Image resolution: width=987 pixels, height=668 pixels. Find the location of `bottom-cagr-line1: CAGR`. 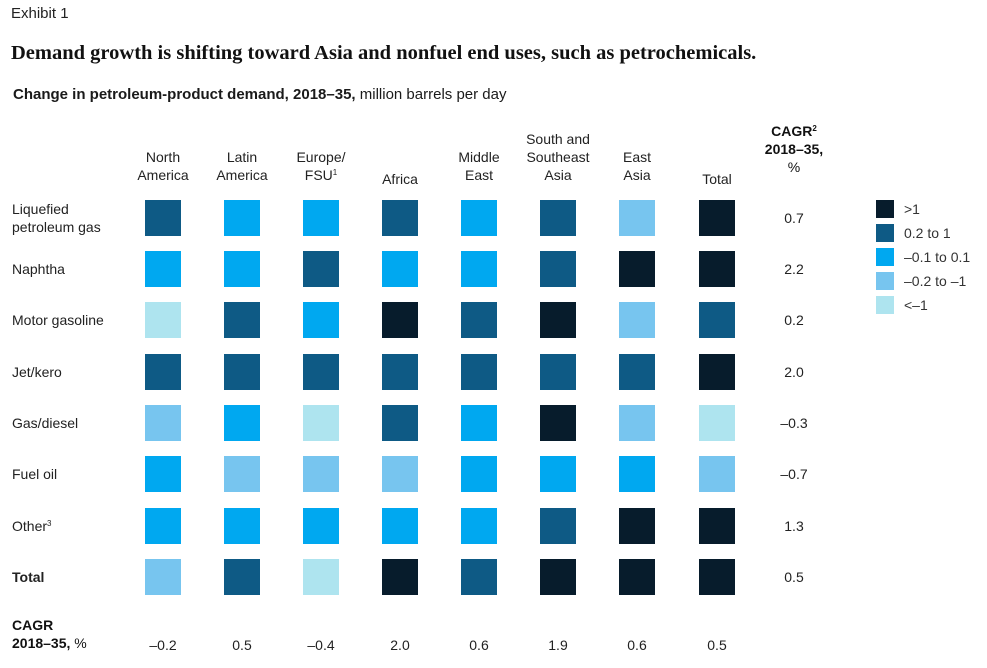

bottom-cagr-line1: CAGR is located at coordinates (33, 625).